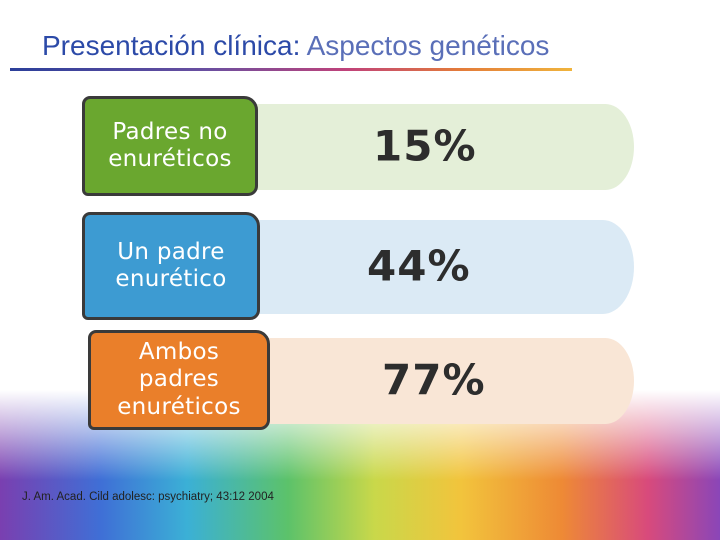 The width and height of the screenshot is (720, 540). I want to click on slide-title: Presentación clínica: Aspectos genéticos, so click(295, 46).